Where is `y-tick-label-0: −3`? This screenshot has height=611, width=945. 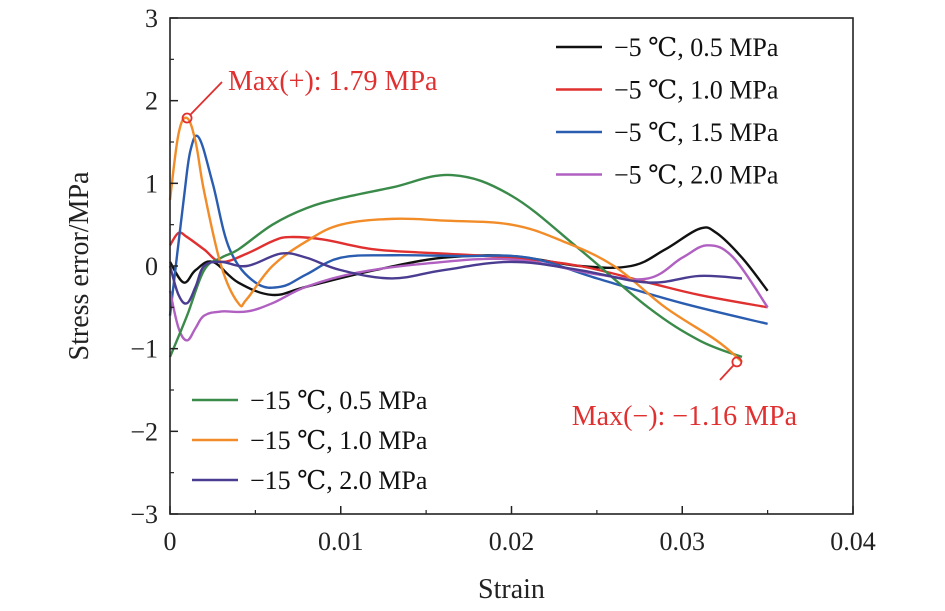
y-tick-label-0: −3 is located at coordinates (144, 514).